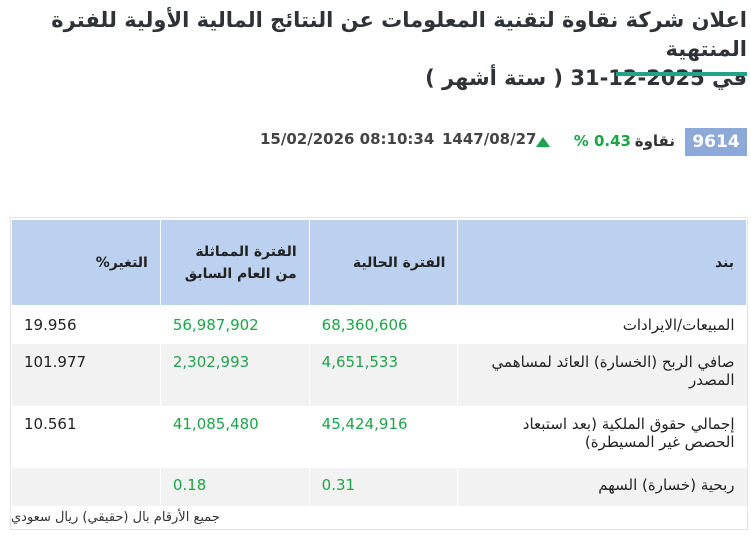  I want to click on row-previous: 2,302,993, so click(234, 374).